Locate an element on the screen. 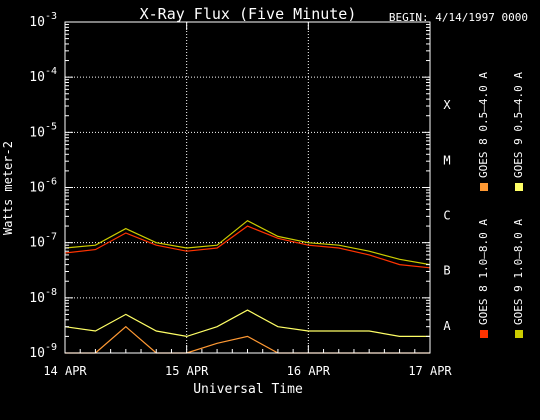 The image size is (540, 420). x-tick-label: 15 APR is located at coordinates (187, 371).